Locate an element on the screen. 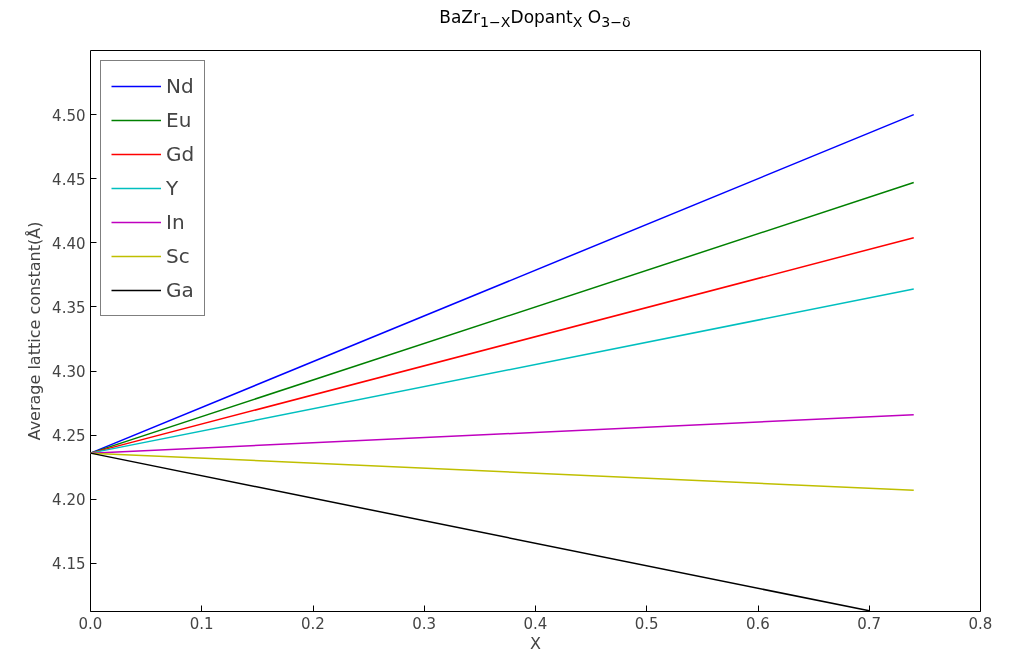 This screenshot has height=665, width=1013. y-tick-label: 4.50 is located at coordinates (69, 115).